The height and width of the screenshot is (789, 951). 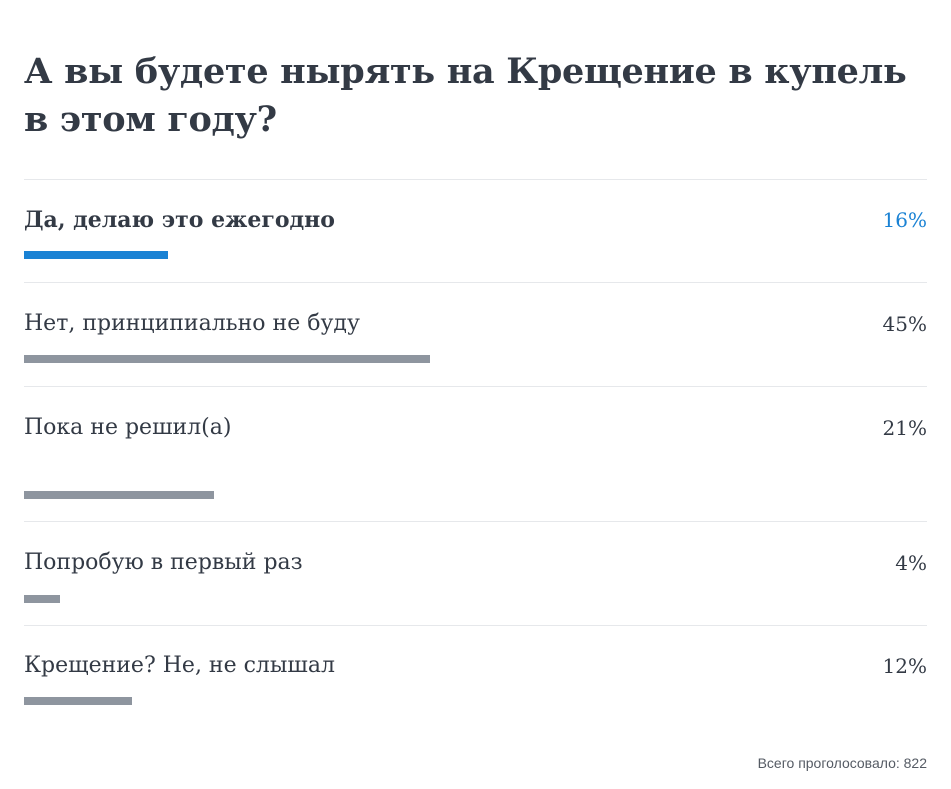 I want to click on total-votes: Всего проголосовало: 822, so click(x=842, y=763).